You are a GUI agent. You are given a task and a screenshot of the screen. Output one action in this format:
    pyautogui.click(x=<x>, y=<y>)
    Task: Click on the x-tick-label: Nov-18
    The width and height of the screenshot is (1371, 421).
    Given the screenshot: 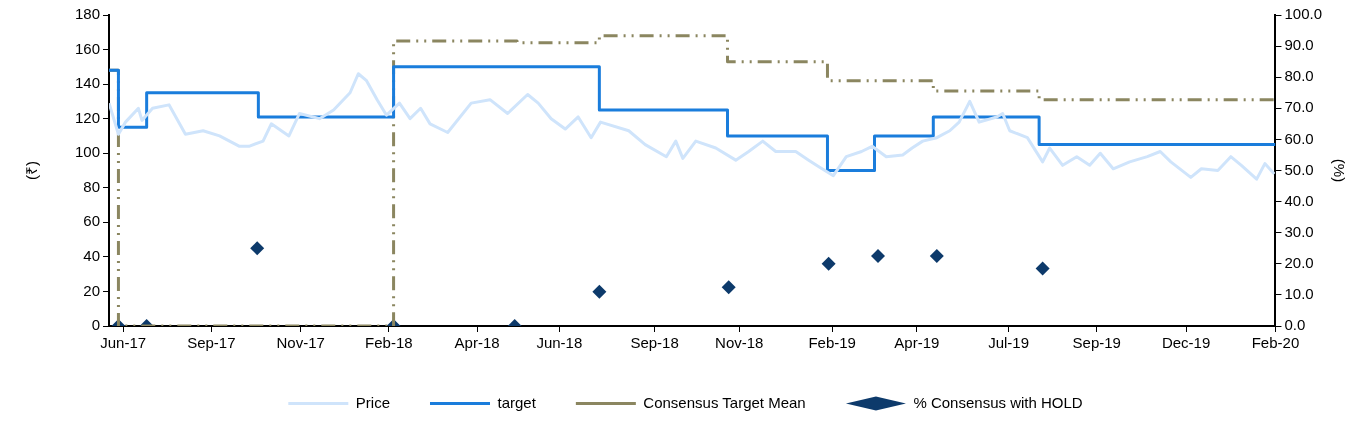 What is the action you would take?
    pyautogui.click(x=739, y=343)
    